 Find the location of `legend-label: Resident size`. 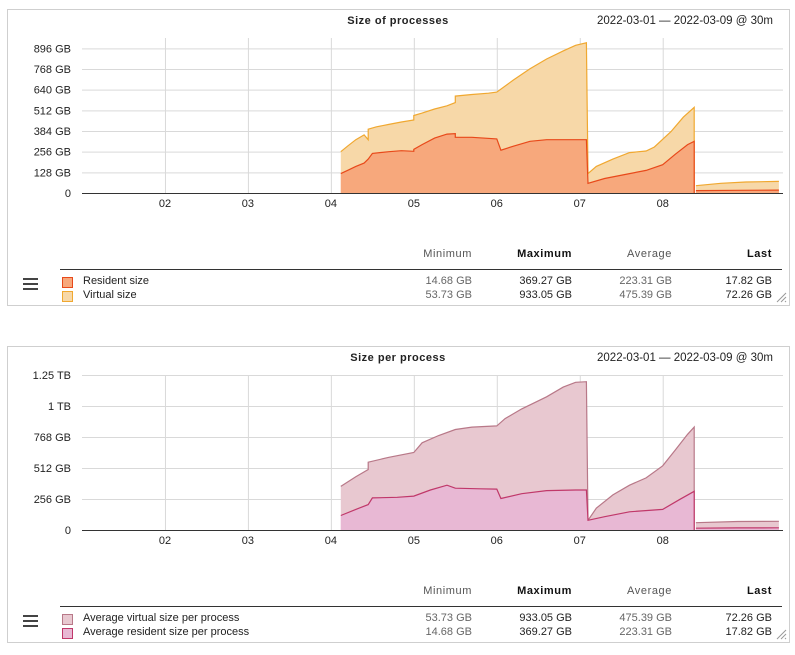

legend-label: Resident size is located at coordinates (116, 281).